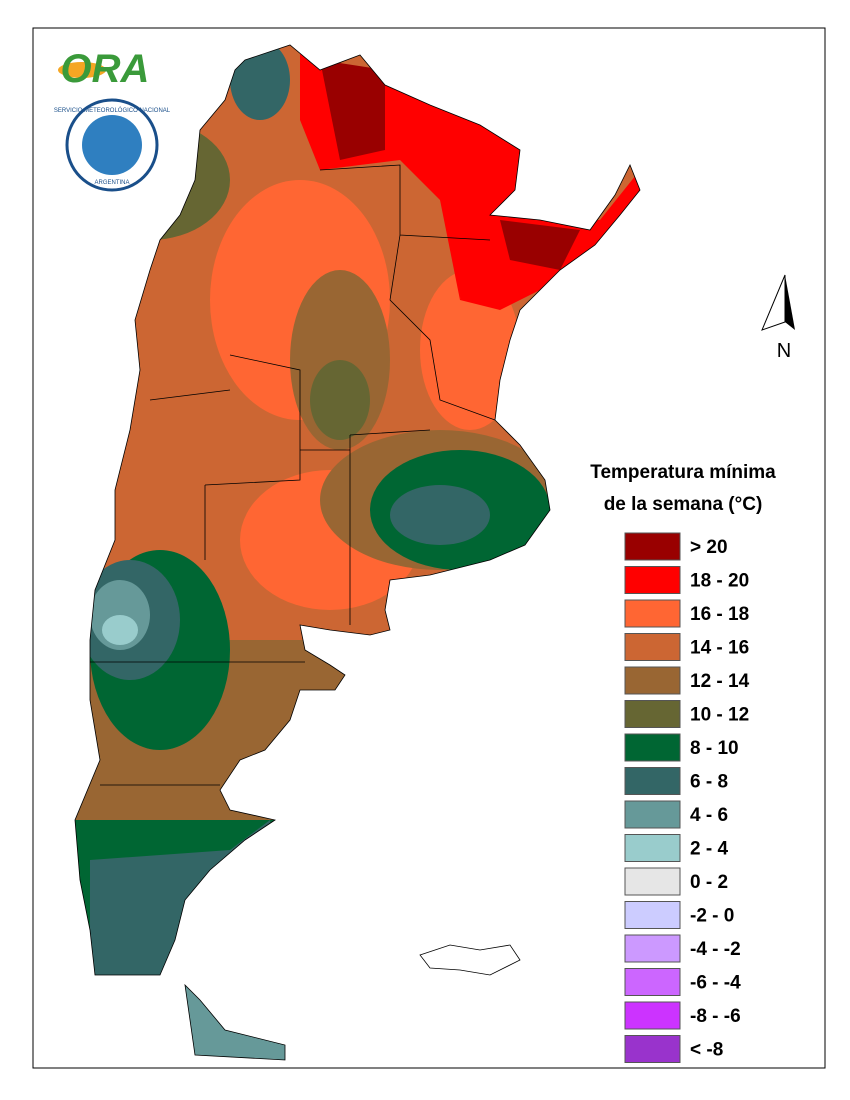 This screenshot has height=1100, width=850. What do you see at coordinates (683, 472) in the screenshot?
I see `legend-title: Temperatura mínima` at bounding box center [683, 472].